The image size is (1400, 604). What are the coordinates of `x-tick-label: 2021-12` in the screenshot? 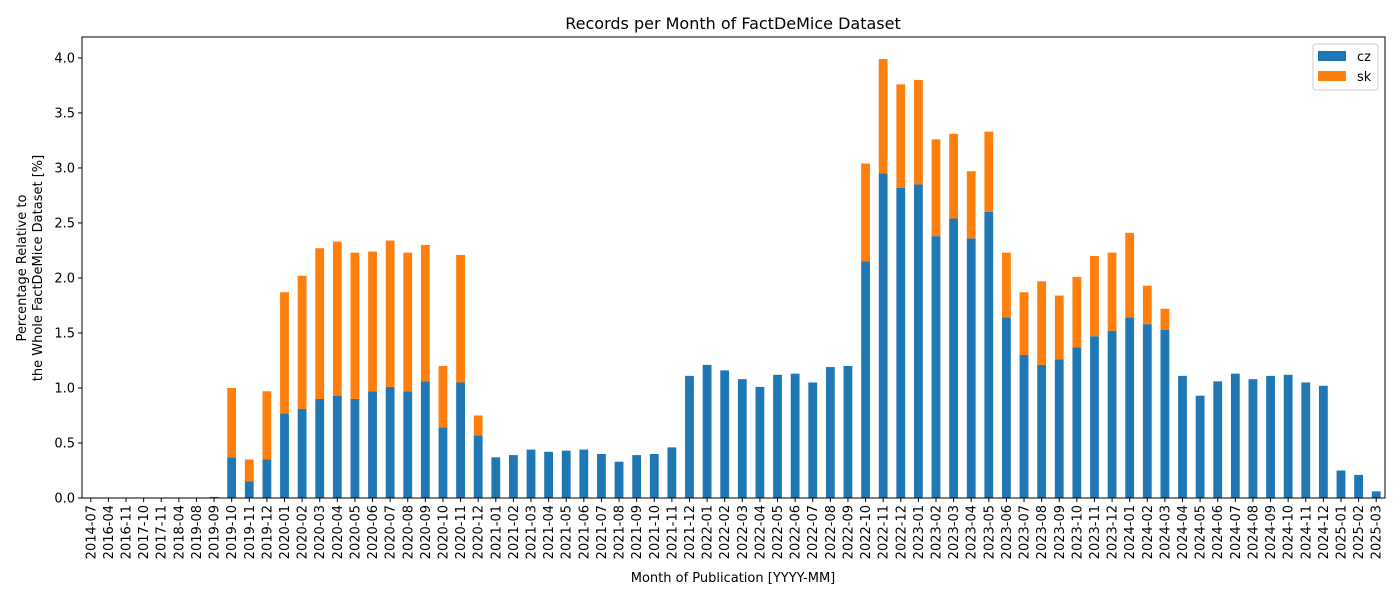 It's located at (690, 532).